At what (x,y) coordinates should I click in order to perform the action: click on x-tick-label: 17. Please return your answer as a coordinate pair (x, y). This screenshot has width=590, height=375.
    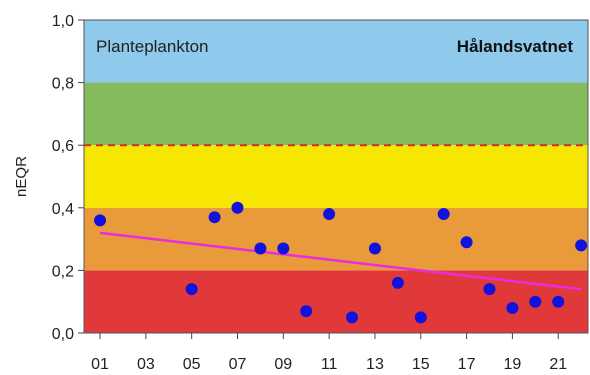
    Looking at the image, I should click on (467, 364).